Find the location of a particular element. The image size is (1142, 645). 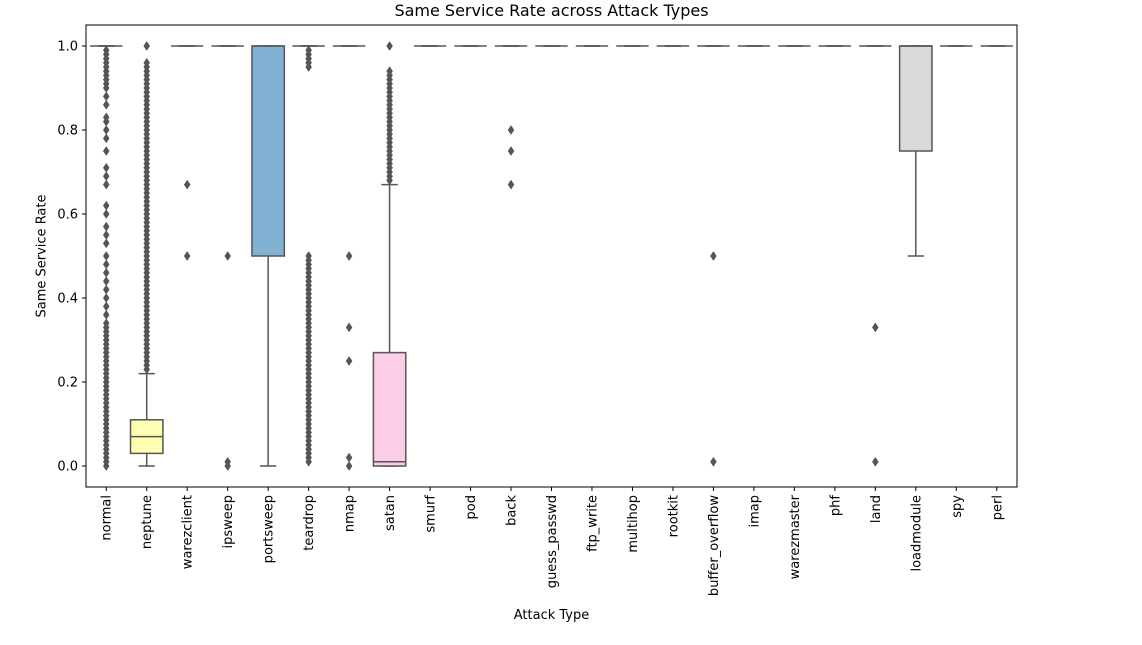

x-tick-label: spy is located at coordinates (957, 506).